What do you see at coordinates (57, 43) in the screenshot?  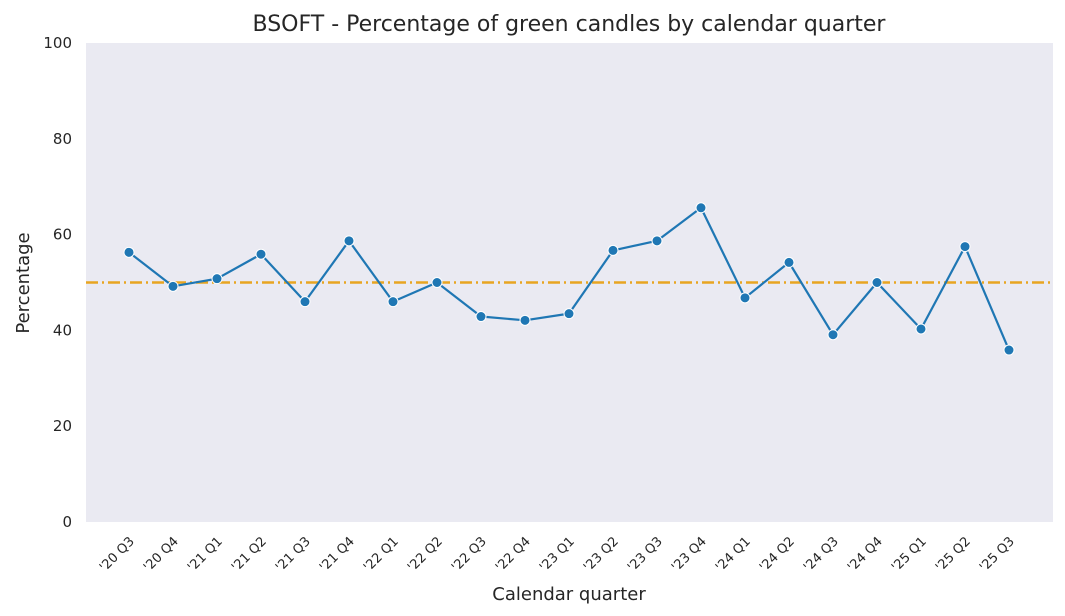 I see `y-tick-label: 100` at bounding box center [57, 43].